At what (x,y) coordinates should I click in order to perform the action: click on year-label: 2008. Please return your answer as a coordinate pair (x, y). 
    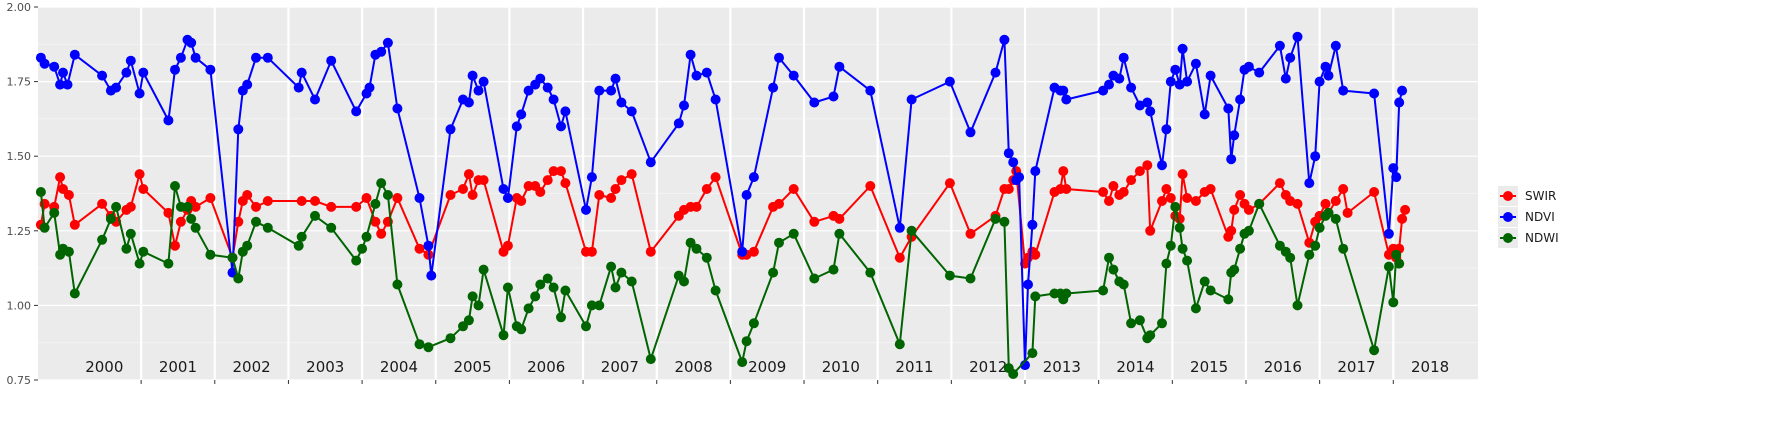
    Looking at the image, I should click on (693, 367).